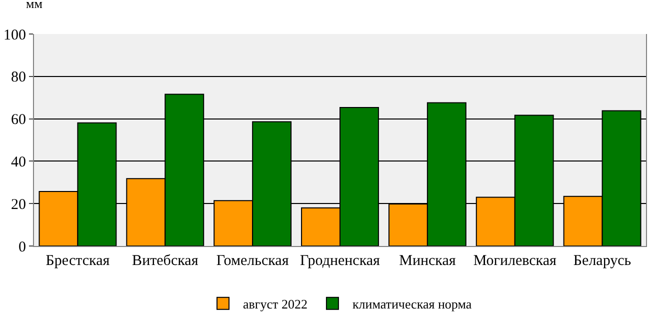 The height and width of the screenshot is (321, 649). What do you see at coordinates (340, 261) in the screenshot?
I see `x-tick-label: Гродненская` at bounding box center [340, 261].